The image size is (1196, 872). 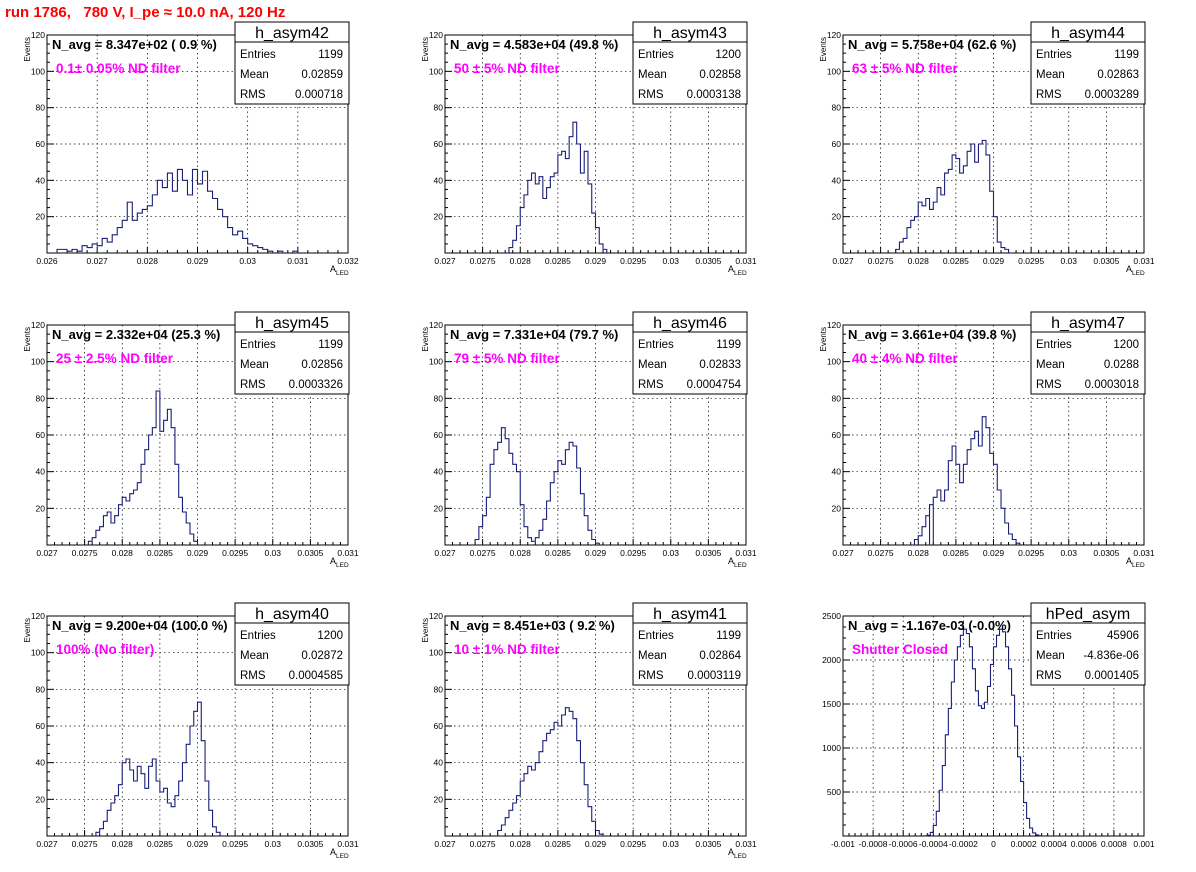 I want to click on x-tick-label: 0.0006, so click(x=1084, y=844).